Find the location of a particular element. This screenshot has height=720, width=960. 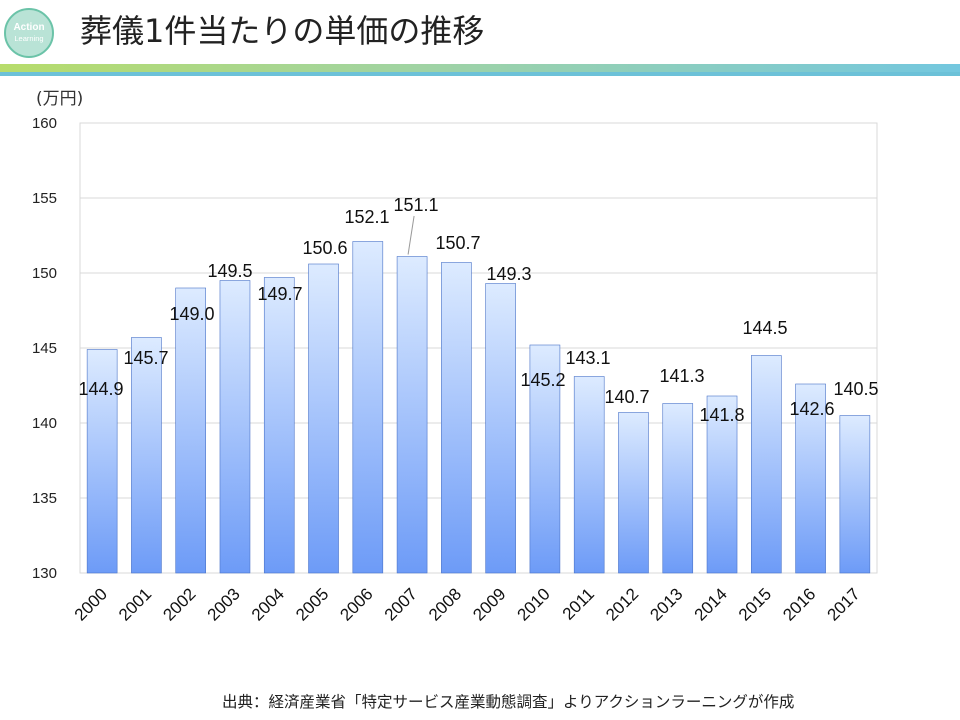

data-label: 149.3 is located at coordinates (508, 274).